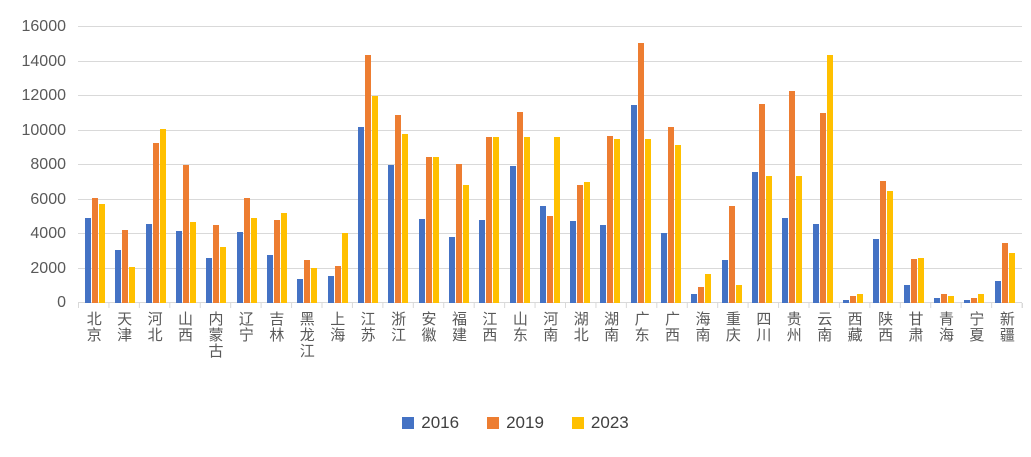 This screenshot has height=457, width=1031. Describe the element at coordinates (525, 422) in the screenshot. I see `legend-label: 2019` at that location.